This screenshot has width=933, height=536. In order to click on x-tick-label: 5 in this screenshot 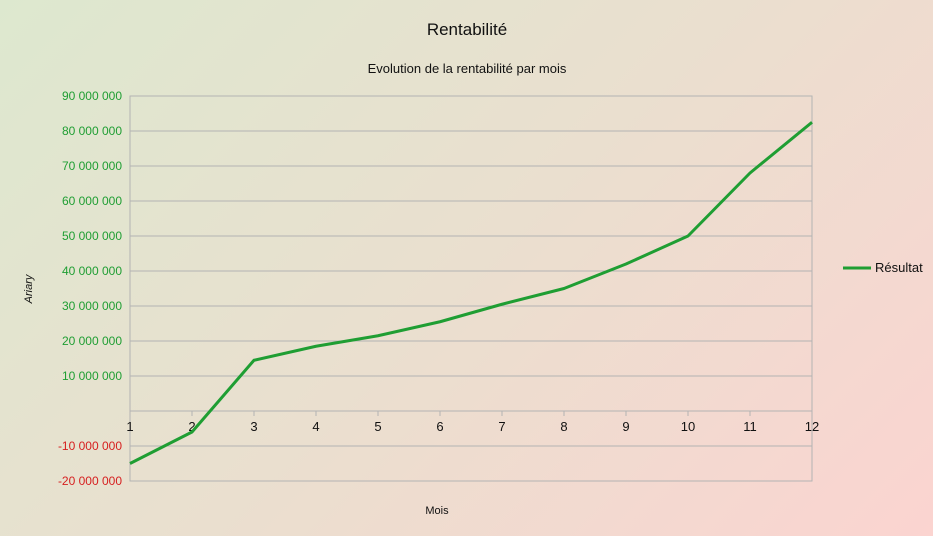, I will do `click(377, 426)`.